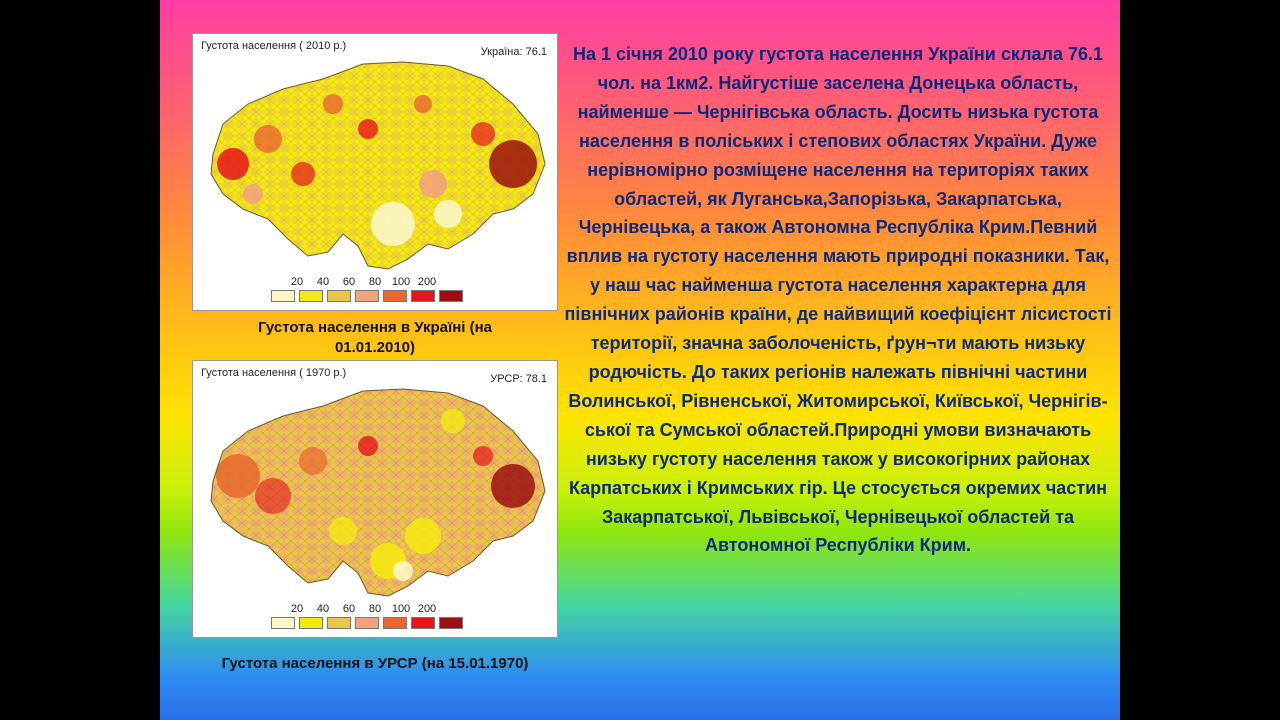  Describe the element at coordinates (518, 379) in the screenshot. I see `map-national-density: УРСР: 78.1` at that location.